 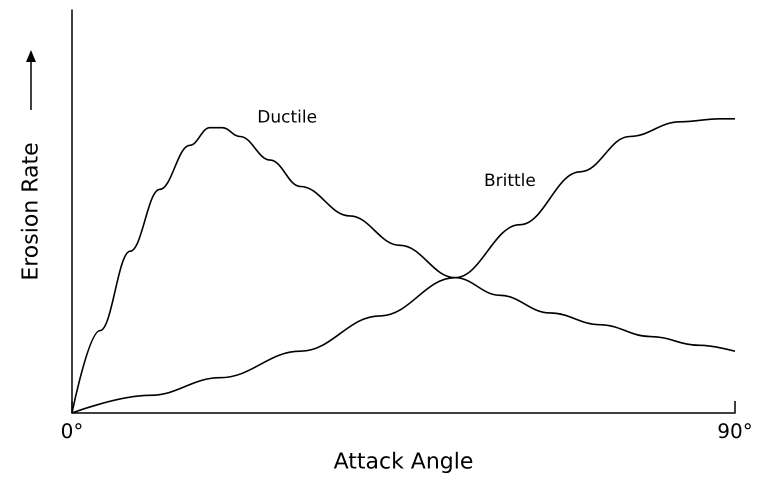 I want to click on x-axis-title: Attack Angle, so click(x=404, y=462).